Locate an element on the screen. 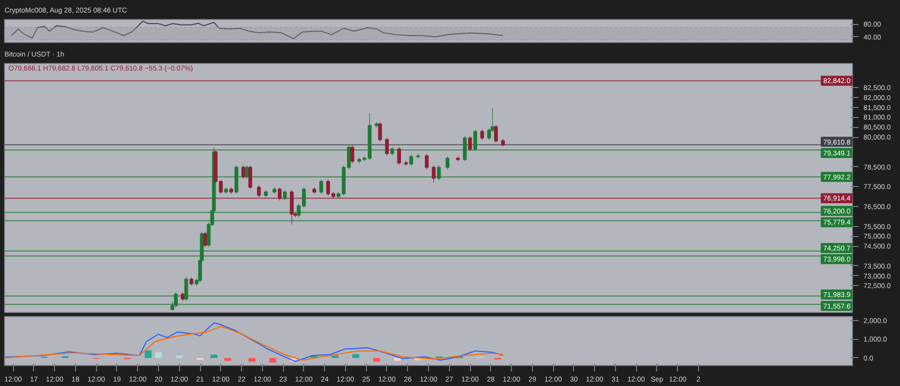 This screenshot has width=900, height=386. line-series is located at coordinates (257, 30).